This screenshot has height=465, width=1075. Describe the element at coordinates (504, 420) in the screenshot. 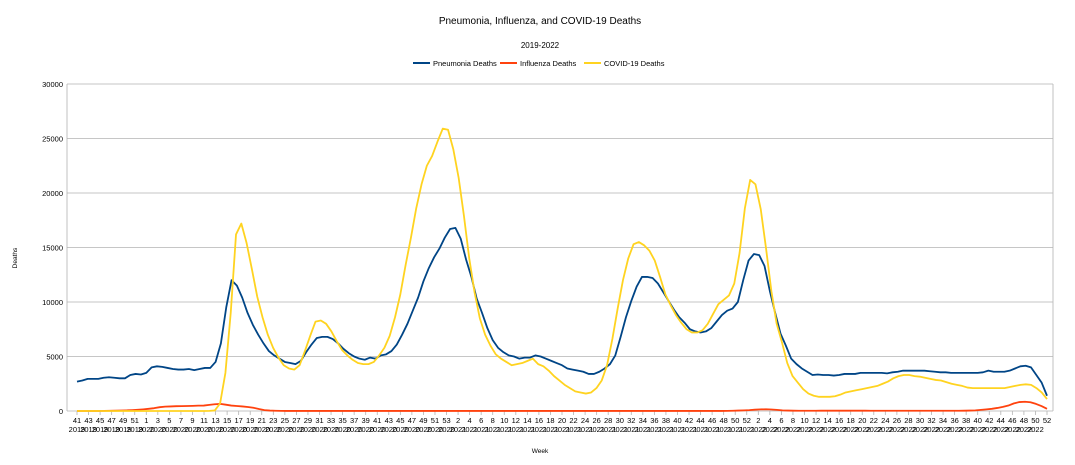

I see `x-tick-week-label: 10` at that location.